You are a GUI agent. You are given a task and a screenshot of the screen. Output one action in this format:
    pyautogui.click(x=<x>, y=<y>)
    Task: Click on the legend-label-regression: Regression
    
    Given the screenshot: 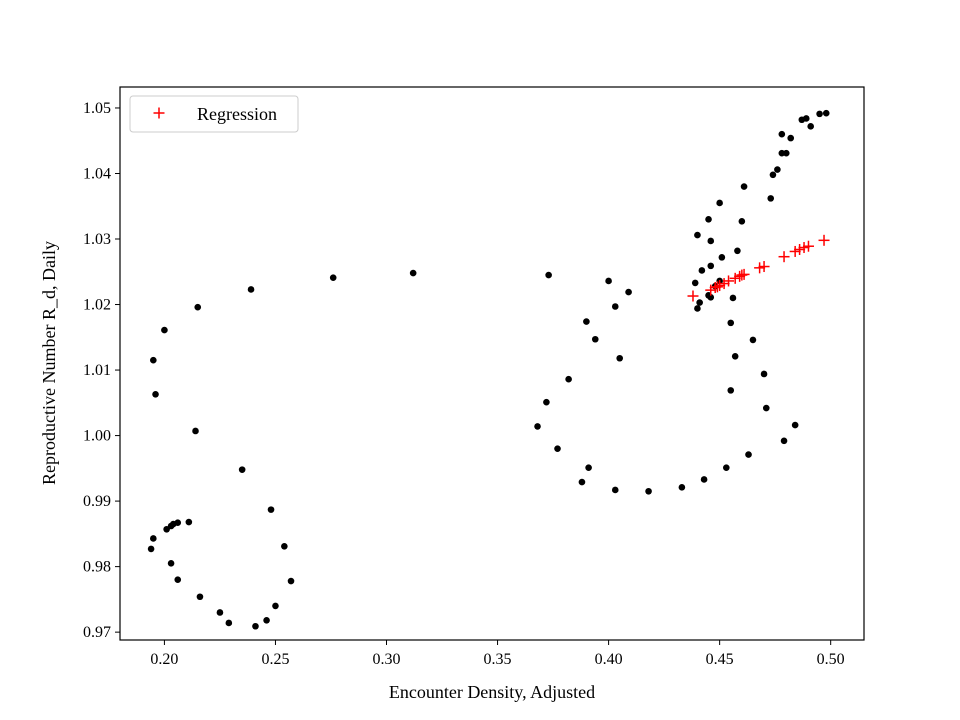 What is the action you would take?
    pyautogui.click(x=237, y=114)
    